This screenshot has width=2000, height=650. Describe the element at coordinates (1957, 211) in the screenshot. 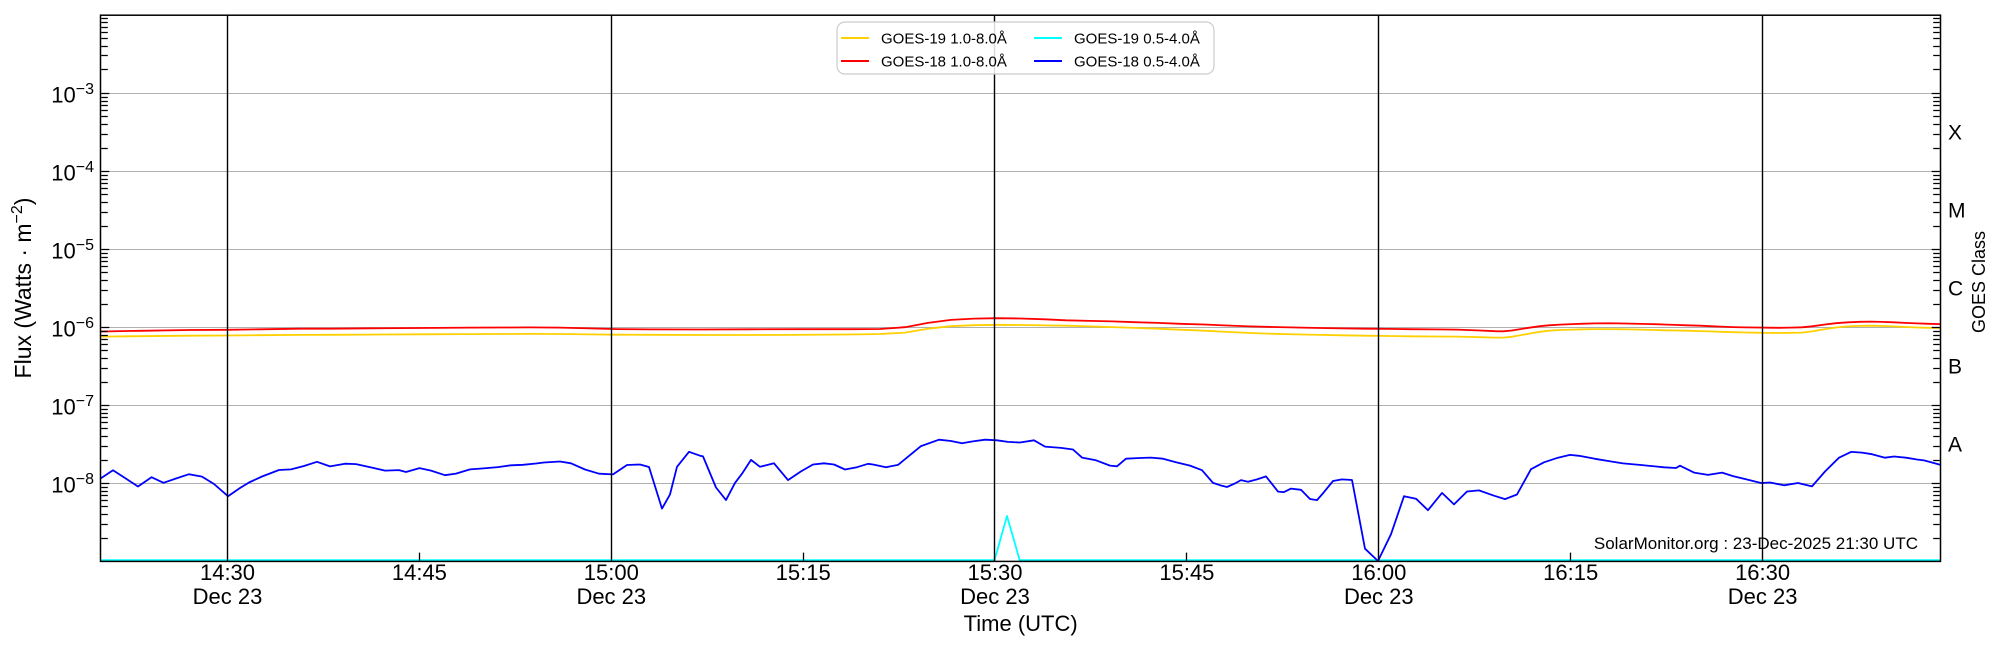

I see `svg-text: M` at that location.